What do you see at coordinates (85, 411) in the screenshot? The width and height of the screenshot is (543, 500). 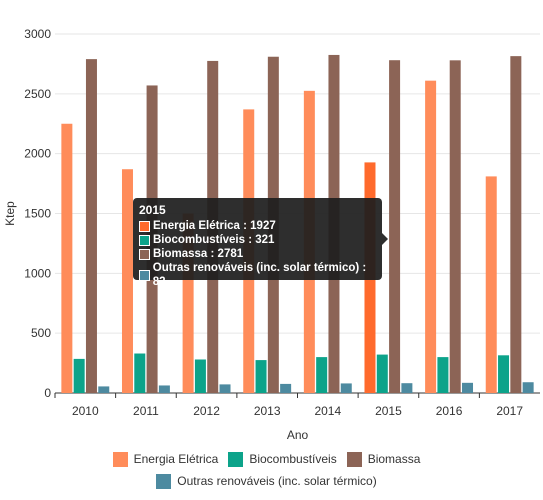 I see `x-tick-label: 2010` at bounding box center [85, 411].